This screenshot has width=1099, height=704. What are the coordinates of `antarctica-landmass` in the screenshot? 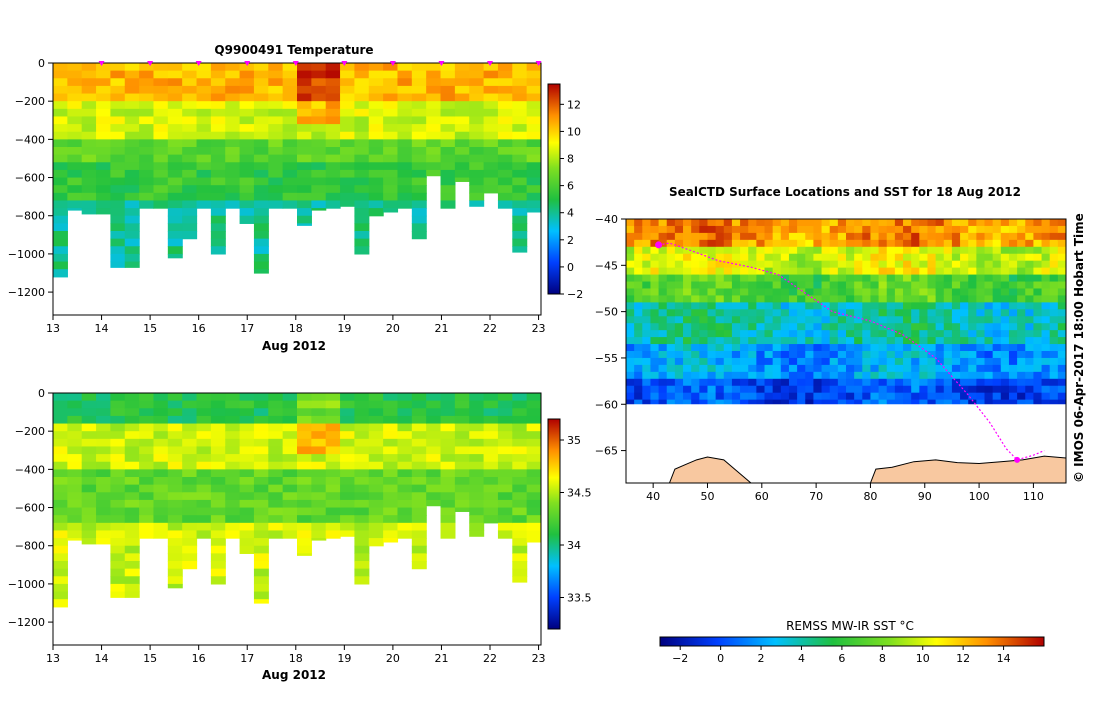 It's located at (867, 469).